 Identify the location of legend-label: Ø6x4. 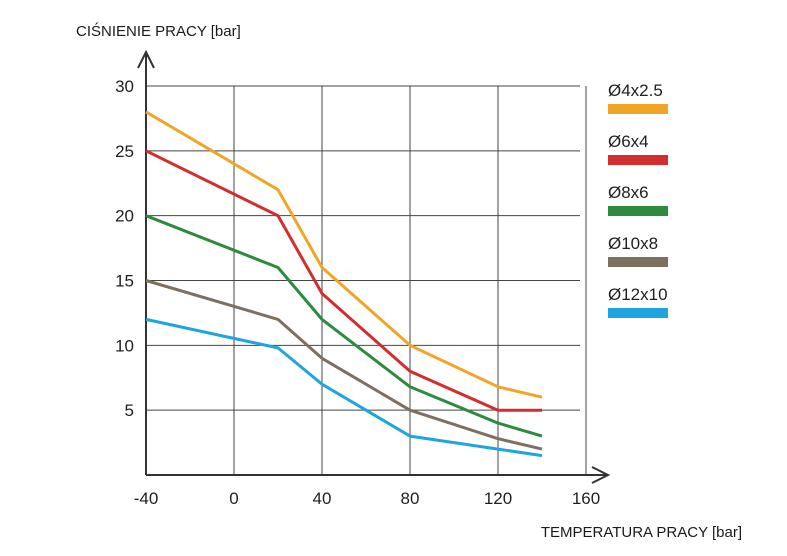
(628, 141).